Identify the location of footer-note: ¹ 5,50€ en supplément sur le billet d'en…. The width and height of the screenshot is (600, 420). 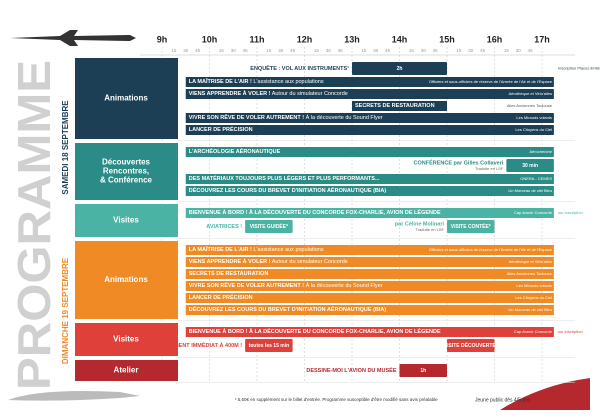
(336, 399).